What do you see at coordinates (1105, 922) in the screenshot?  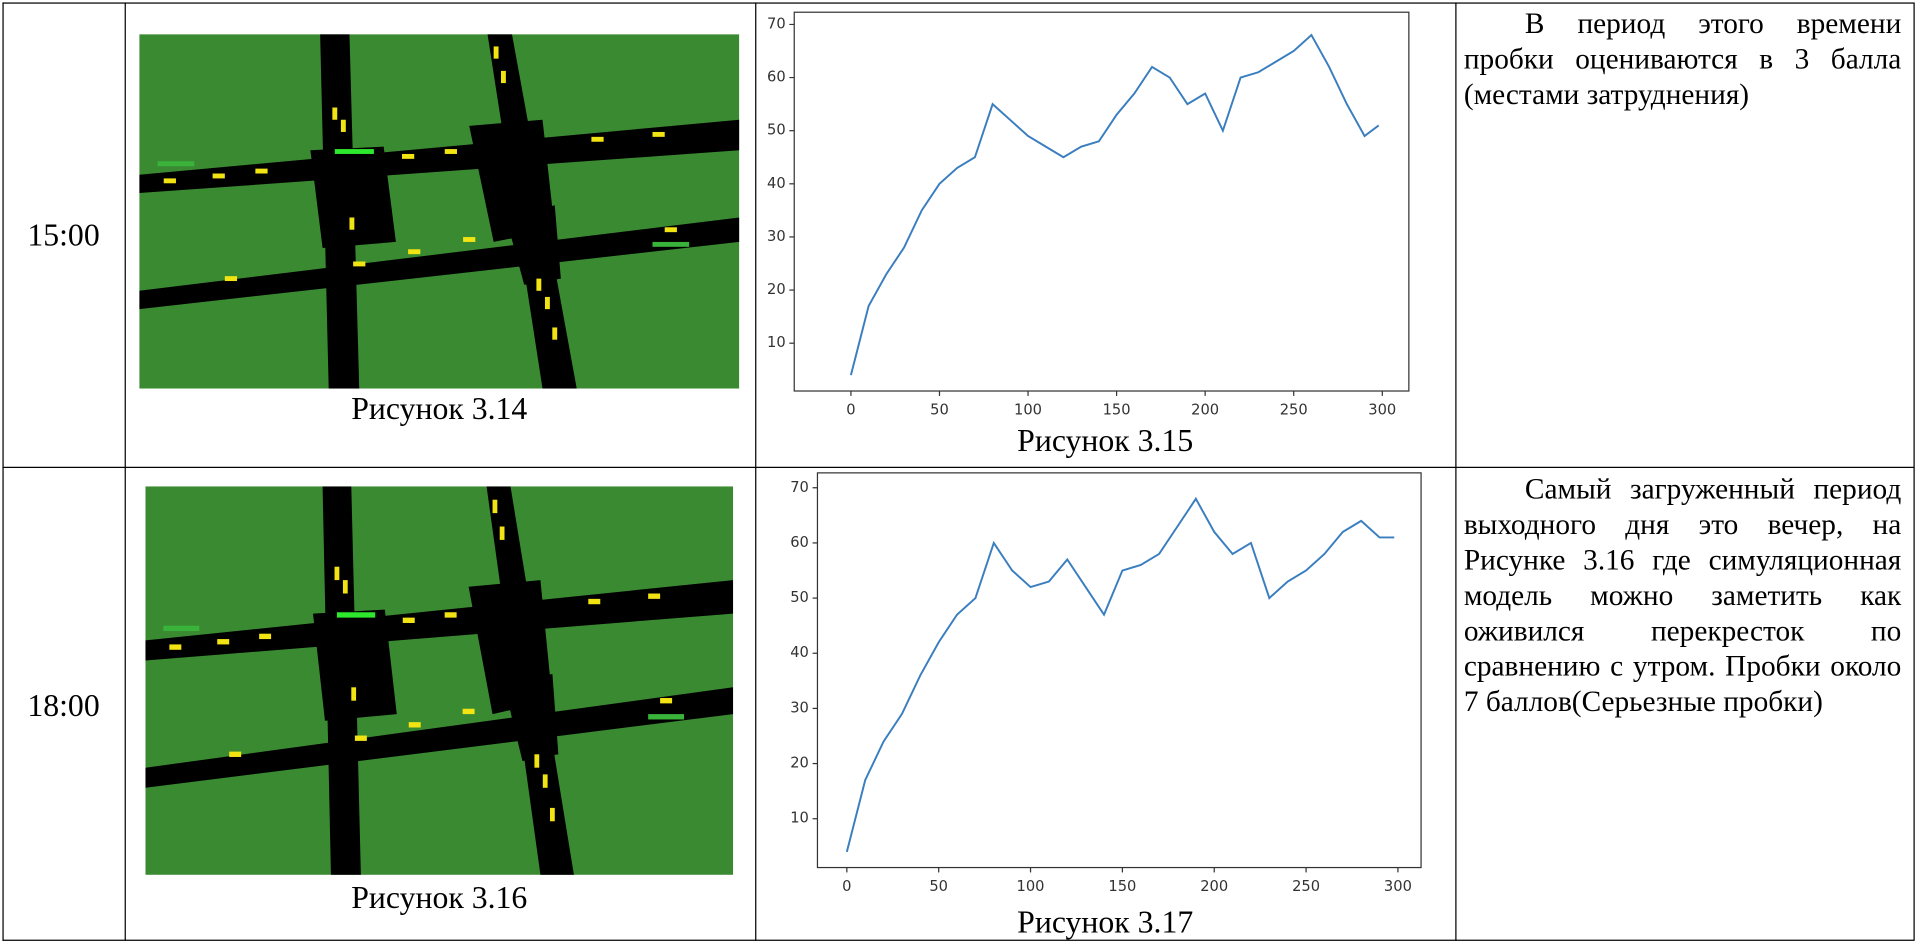 I see `chart-caption: Рисунок 3.17` at bounding box center [1105, 922].